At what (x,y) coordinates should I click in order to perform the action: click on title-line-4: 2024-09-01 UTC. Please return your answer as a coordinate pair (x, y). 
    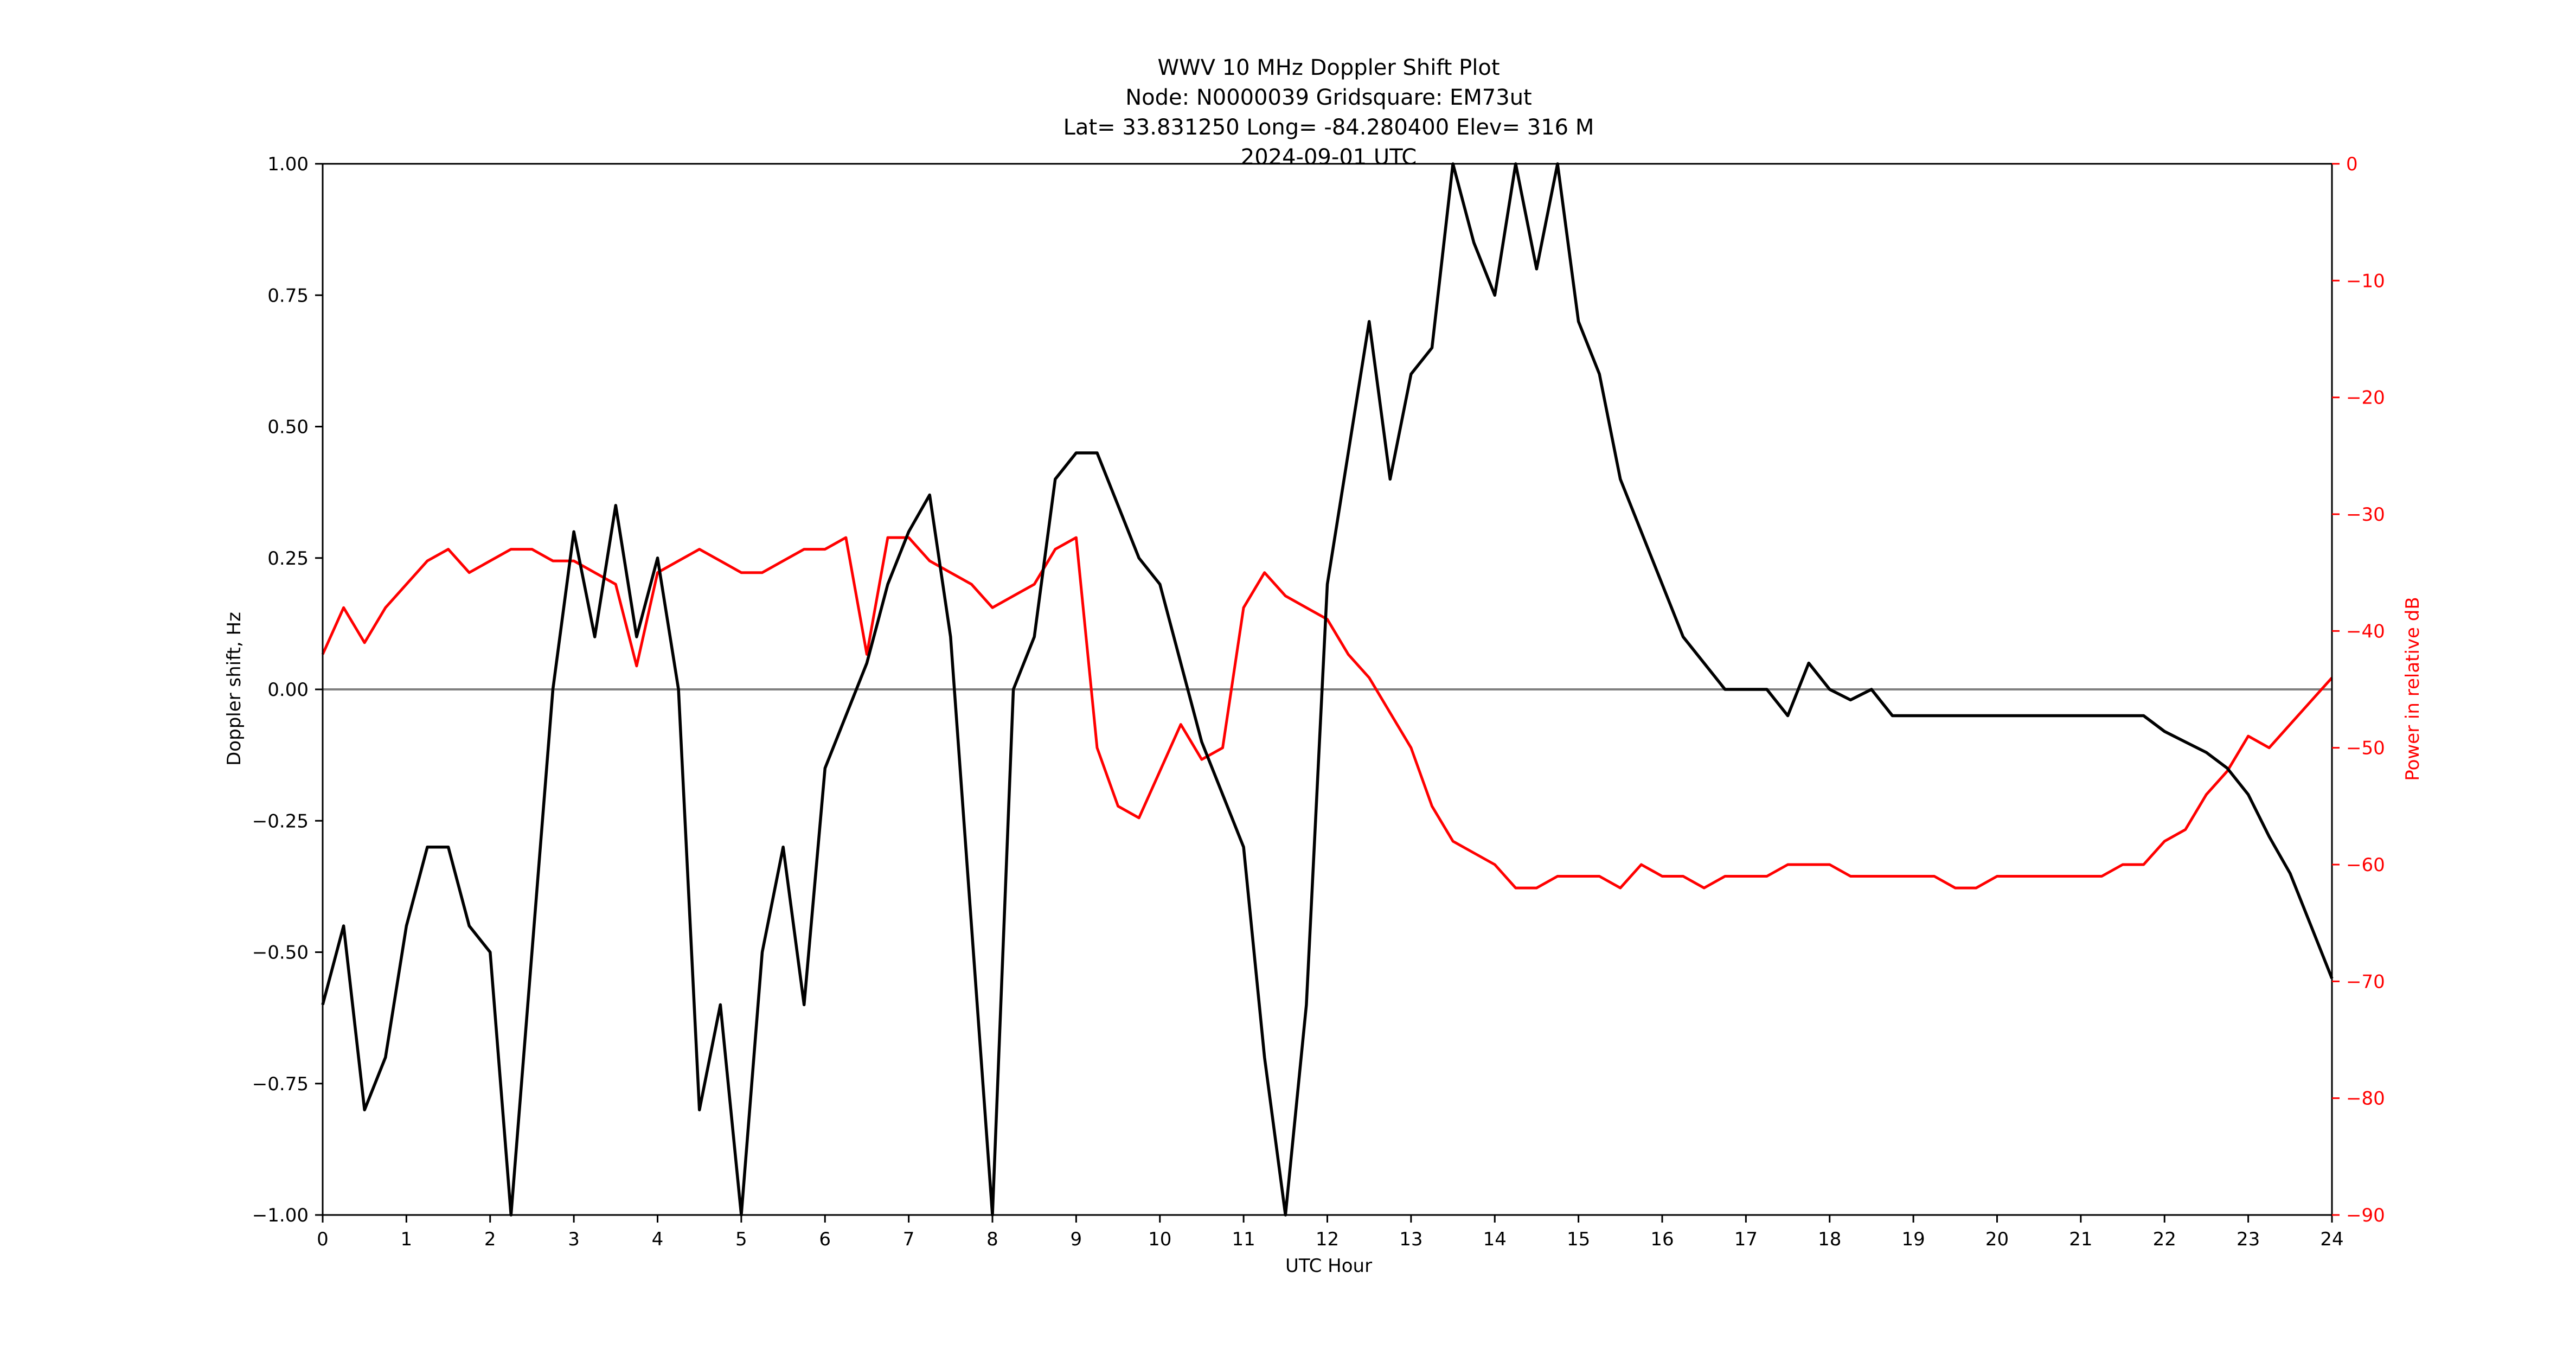
    Looking at the image, I should click on (1329, 157).